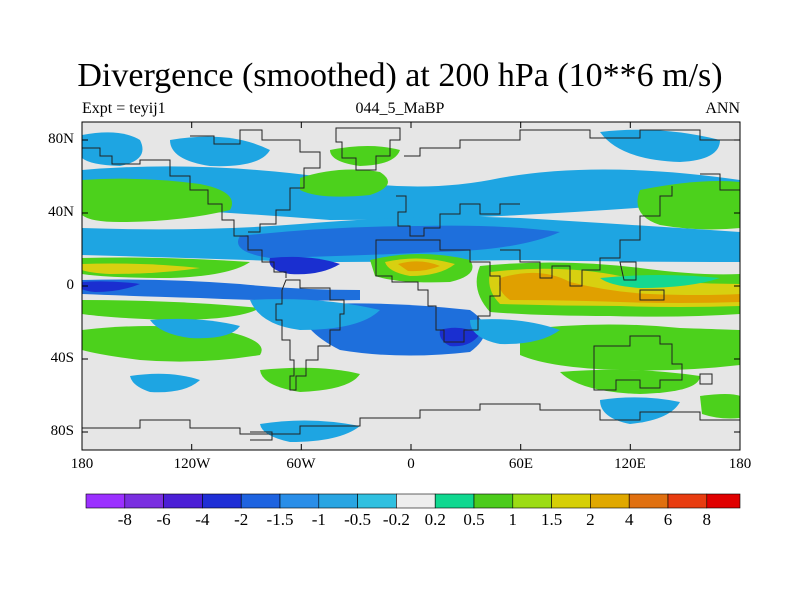 This screenshot has width=800, height=600. Describe the element at coordinates (241, 519) in the screenshot. I see `colorbar-label: -2` at that location.